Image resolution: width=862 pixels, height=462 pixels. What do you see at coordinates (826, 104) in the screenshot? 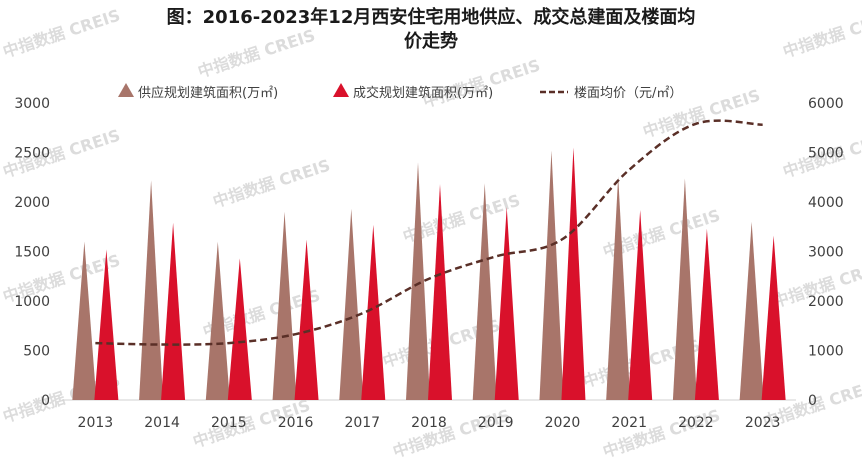
I see `y-right-tick-label: 6000` at bounding box center [826, 104].